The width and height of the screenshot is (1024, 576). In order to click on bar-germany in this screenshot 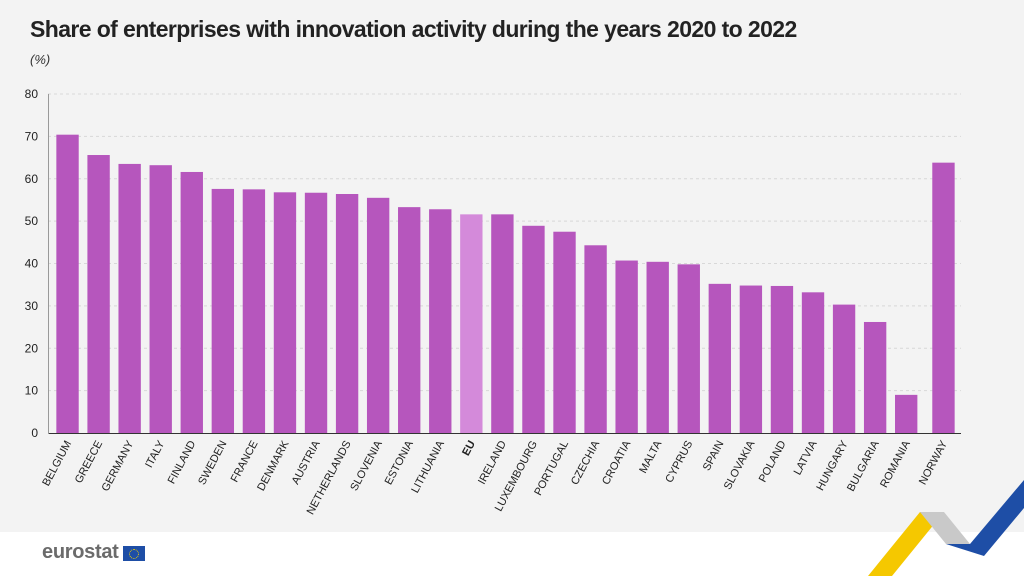, I will do `click(129, 298)`.